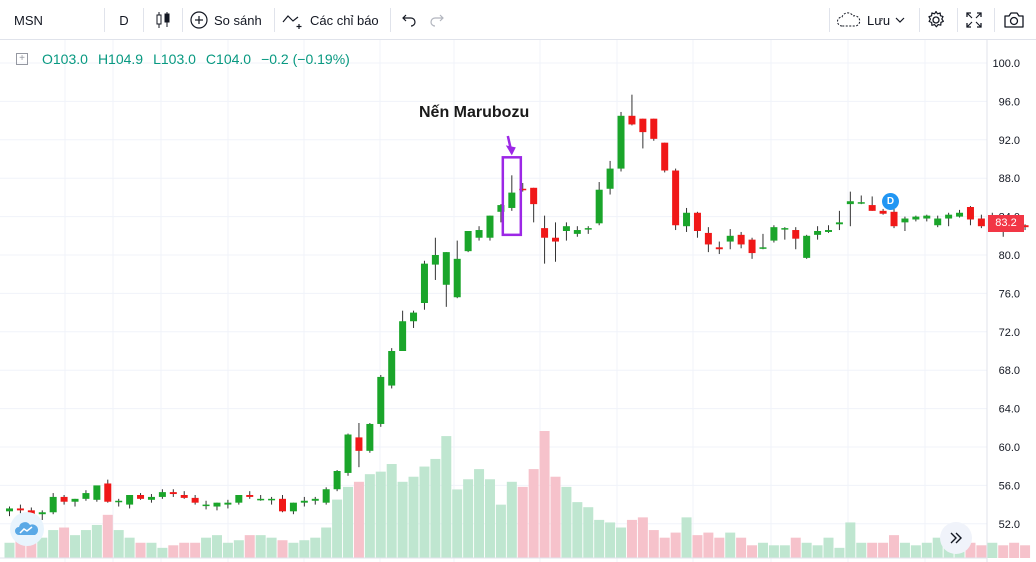 The image size is (1036, 562). What do you see at coordinates (65, 59) in the screenshot?
I see `ohlc-open: O103.0` at bounding box center [65, 59].